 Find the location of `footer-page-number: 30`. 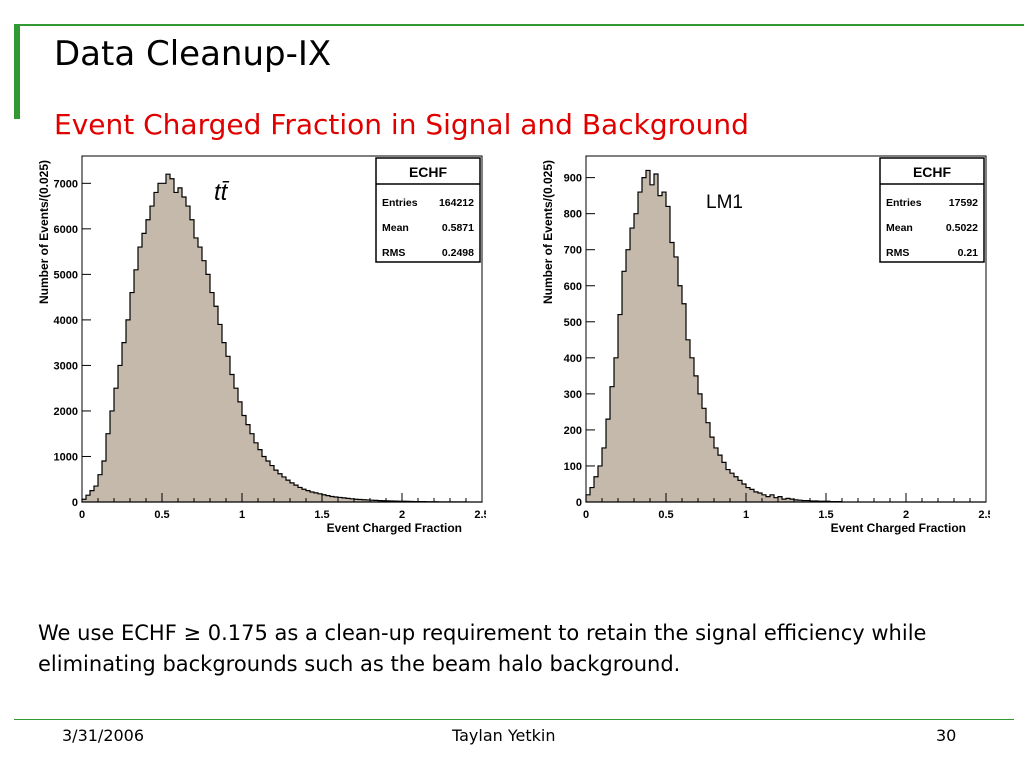

footer-page-number: 30 is located at coordinates (946, 735).